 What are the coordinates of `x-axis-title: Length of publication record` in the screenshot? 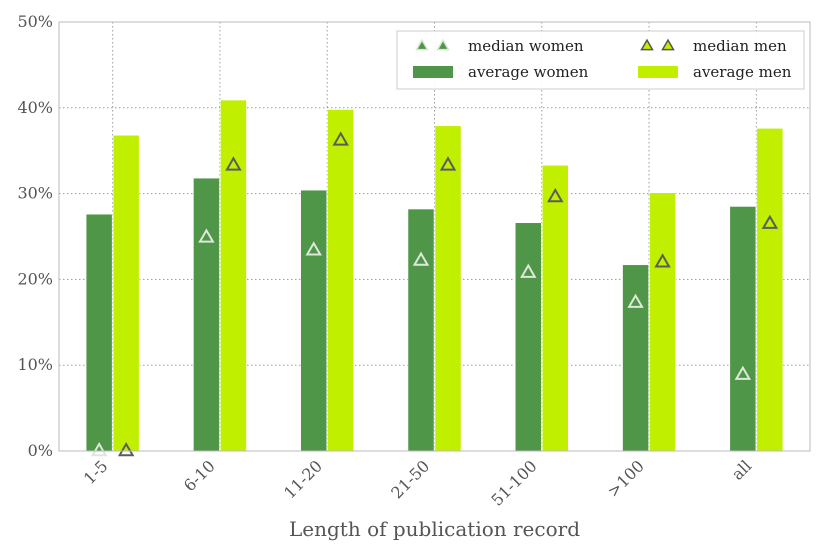 It's located at (434, 529).